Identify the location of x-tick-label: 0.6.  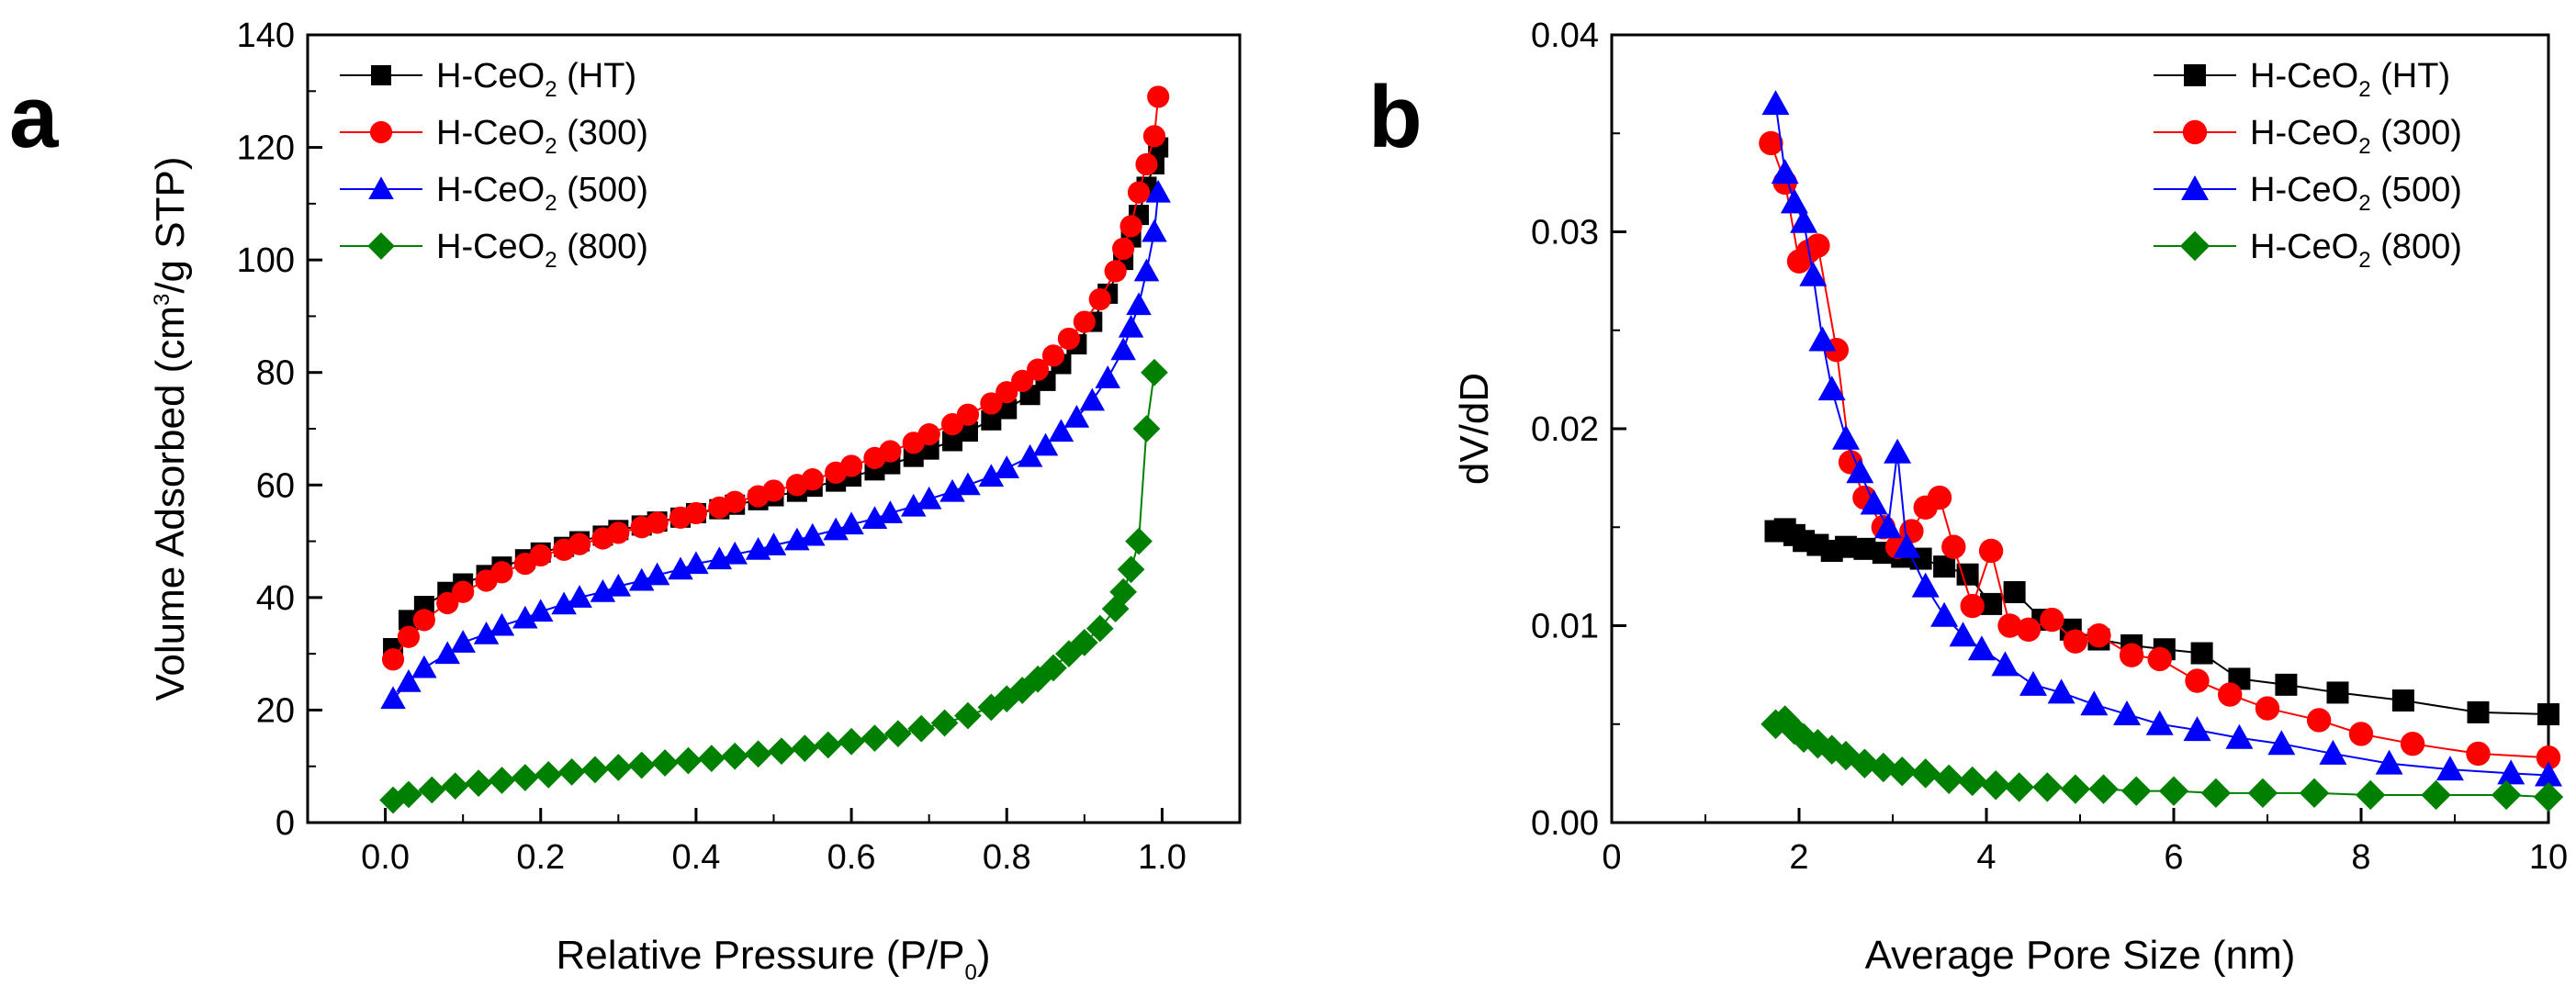
(851, 857).